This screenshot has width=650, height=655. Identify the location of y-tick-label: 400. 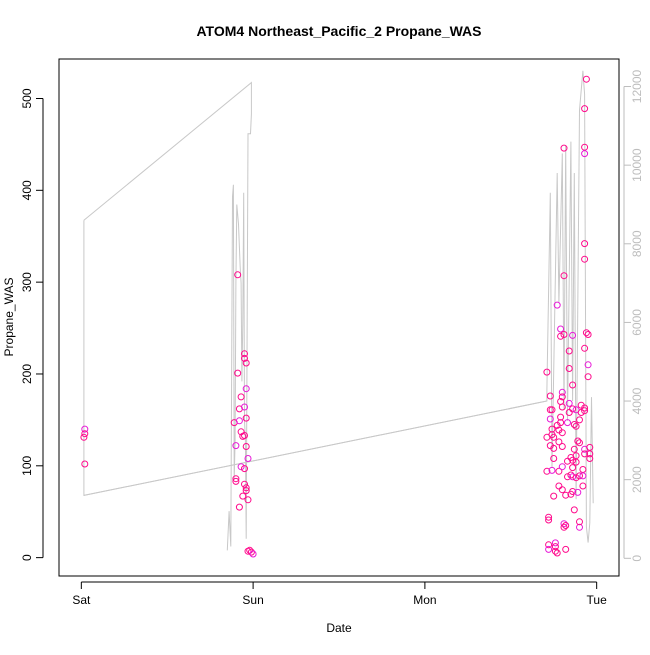
(27, 190).